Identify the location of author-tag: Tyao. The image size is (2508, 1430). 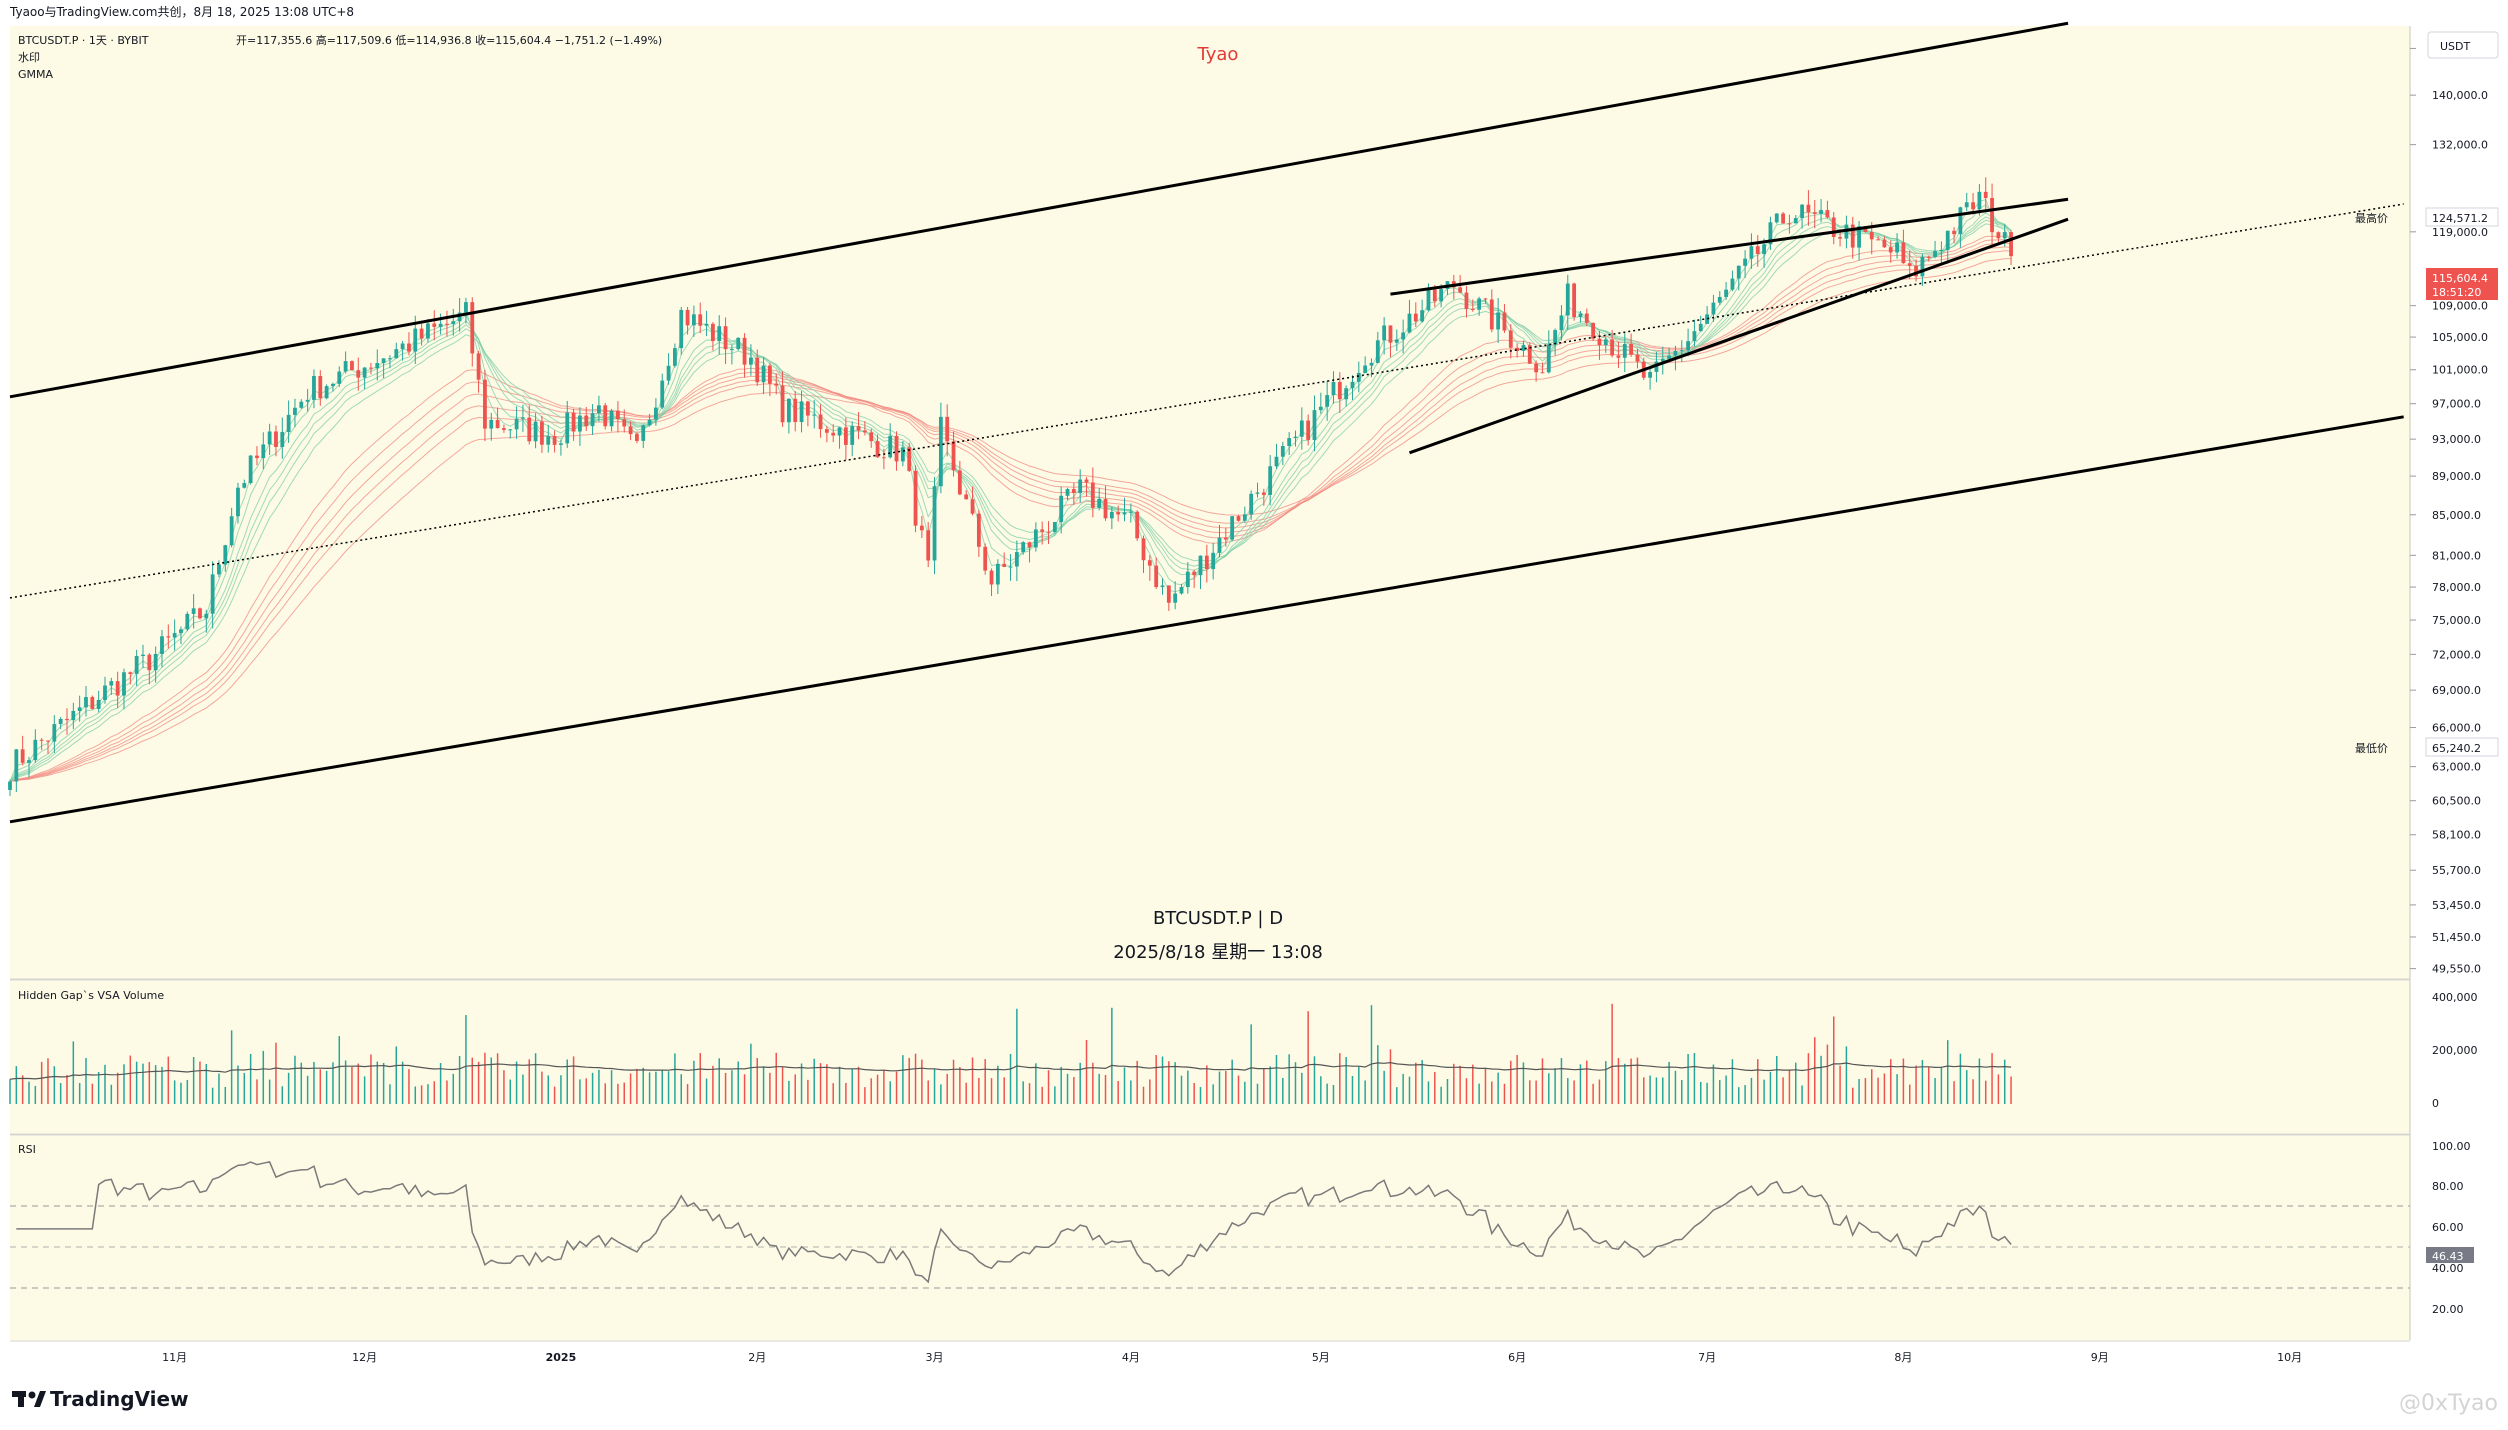
(1218, 54).